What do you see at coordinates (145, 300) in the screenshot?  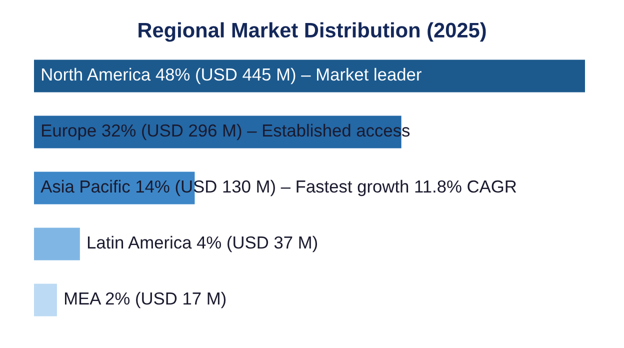 I see `data-label: MEA 2% (USD 17 M)` at bounding box center [145, 300].